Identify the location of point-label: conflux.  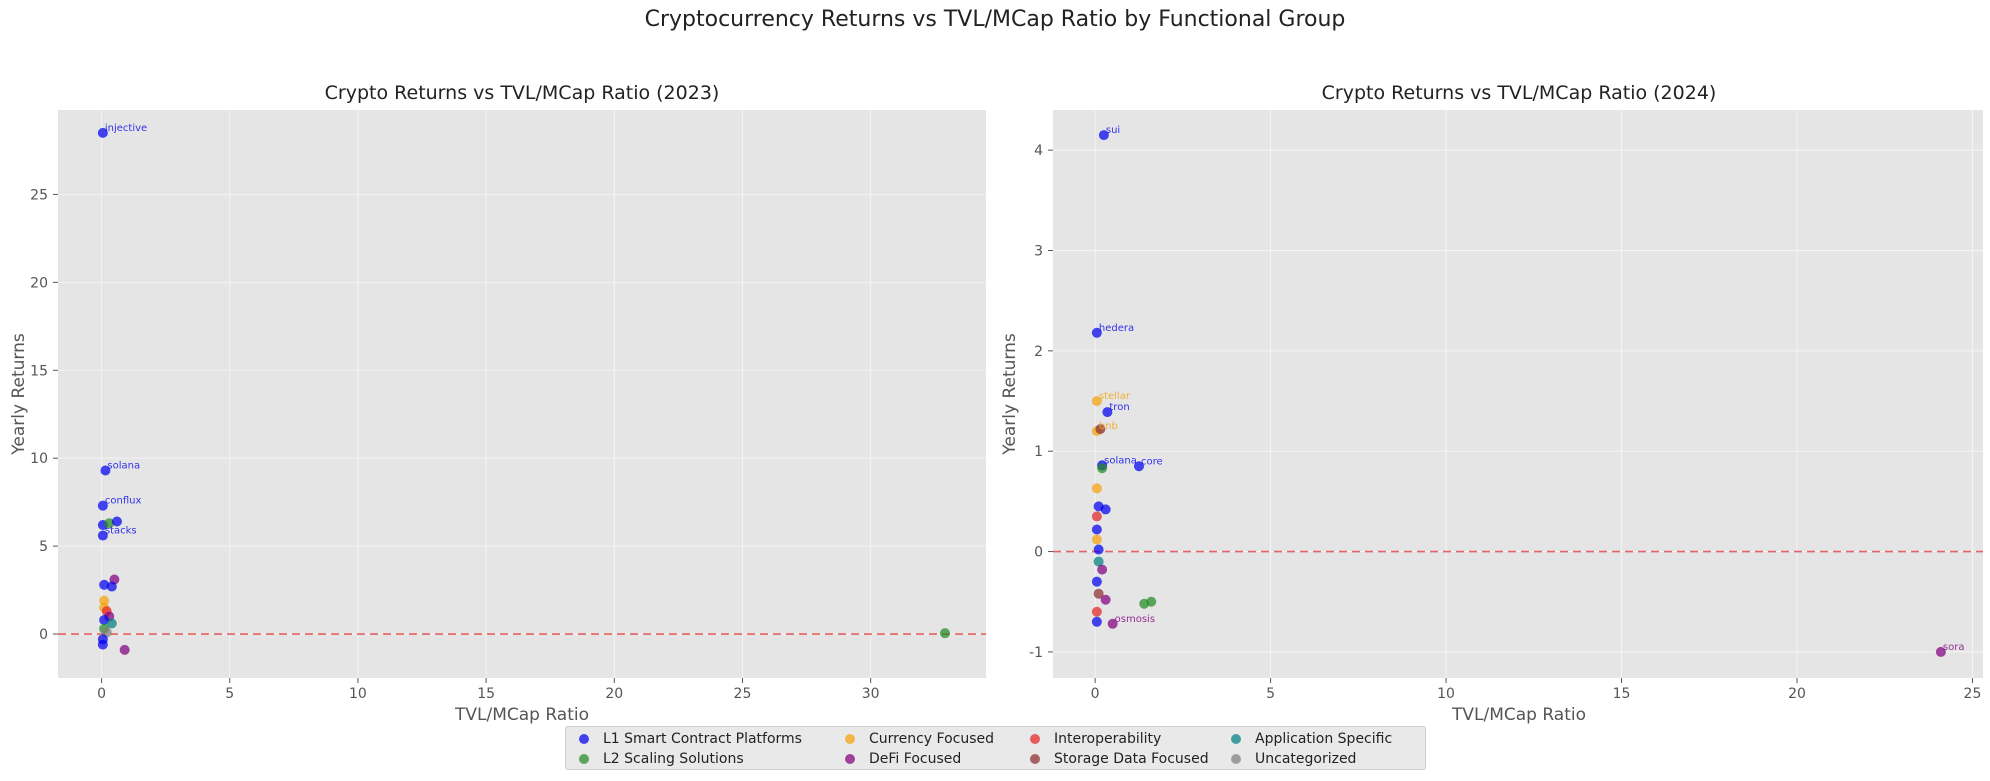
(123, 501).